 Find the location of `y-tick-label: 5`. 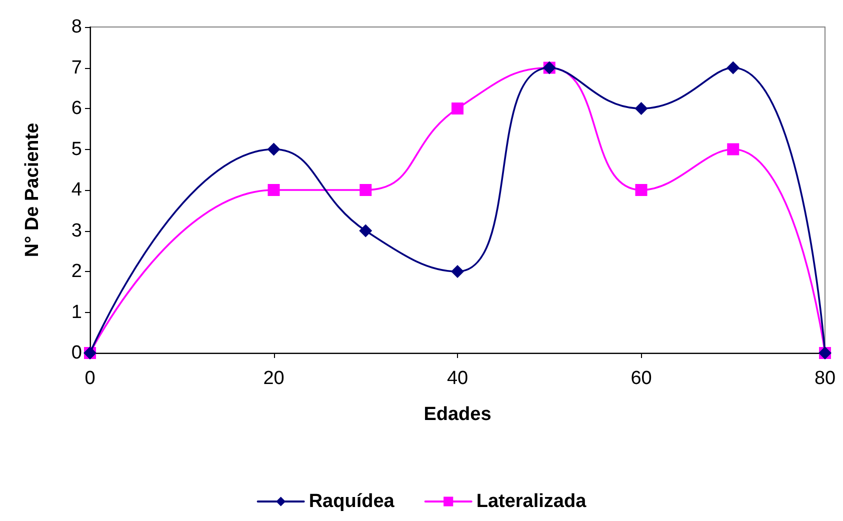

y-tick-label: 5 is located at coordinates (76, 149).